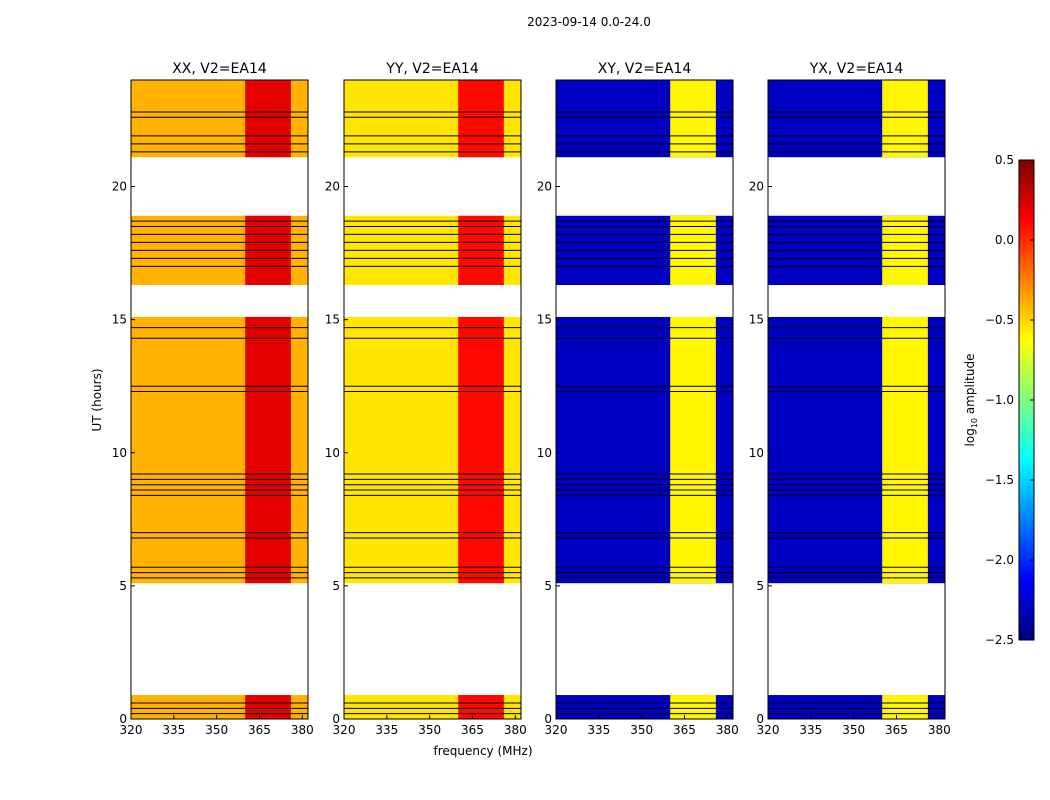  I want to click on colorbar-label: log10 amplitude, so click(971, 400).